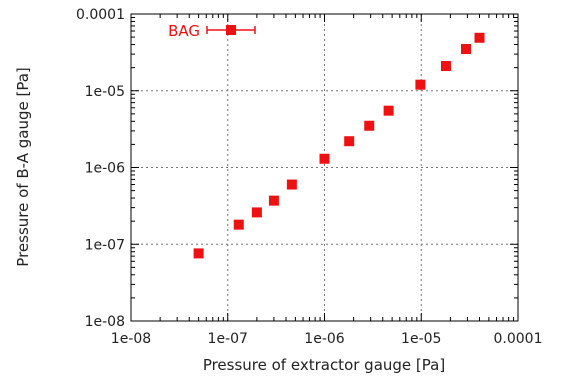 The image size is (561, 378). I want to click on x-tick-label: 1e-08, so click(131, 339).